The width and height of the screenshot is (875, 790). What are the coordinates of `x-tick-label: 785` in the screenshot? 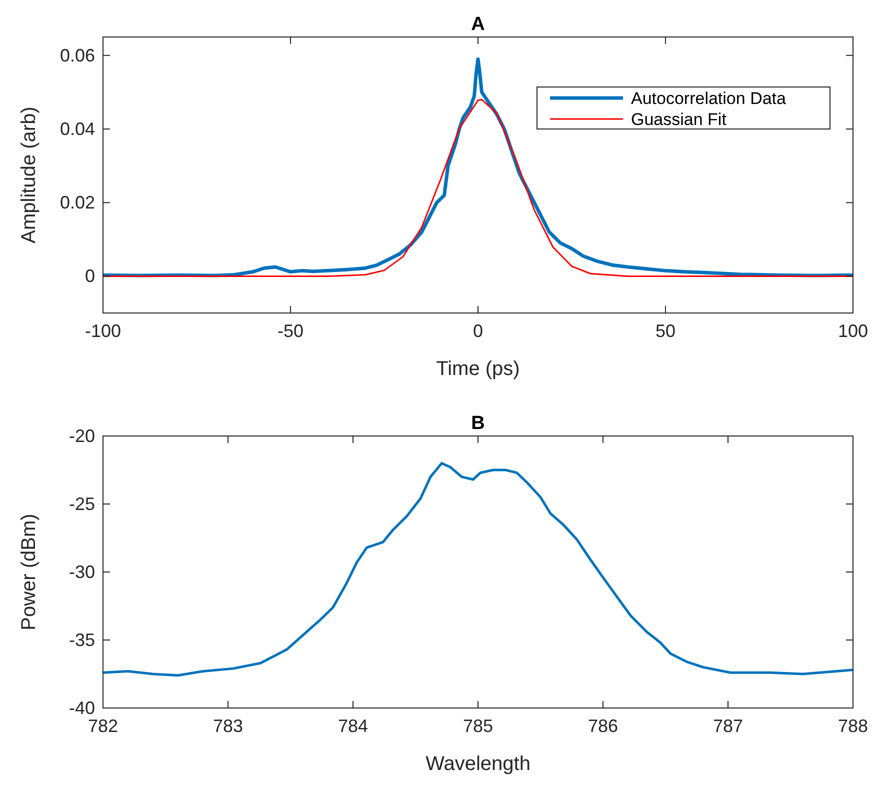 It's located at (478, 726).